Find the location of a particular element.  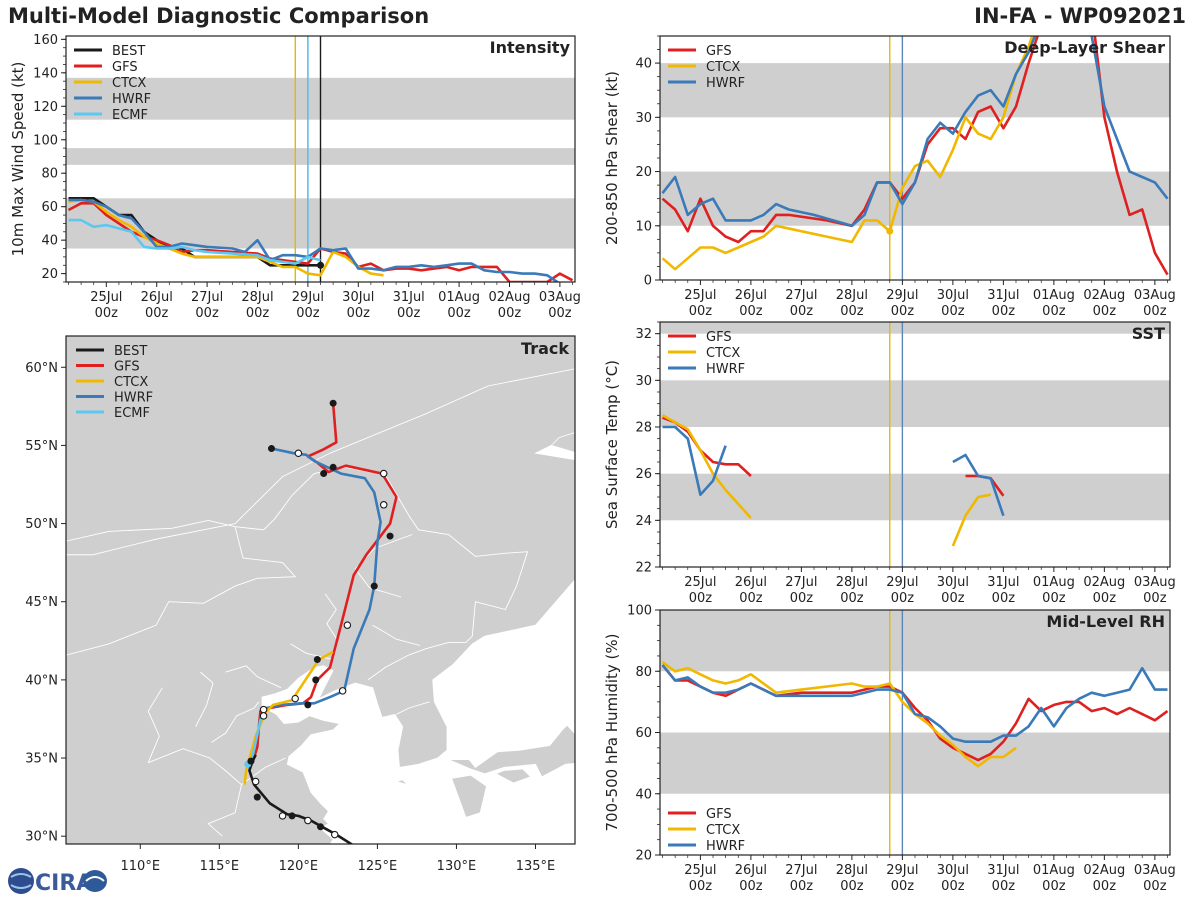

y-tick-label: 28 is located at coordinates (643, 428).